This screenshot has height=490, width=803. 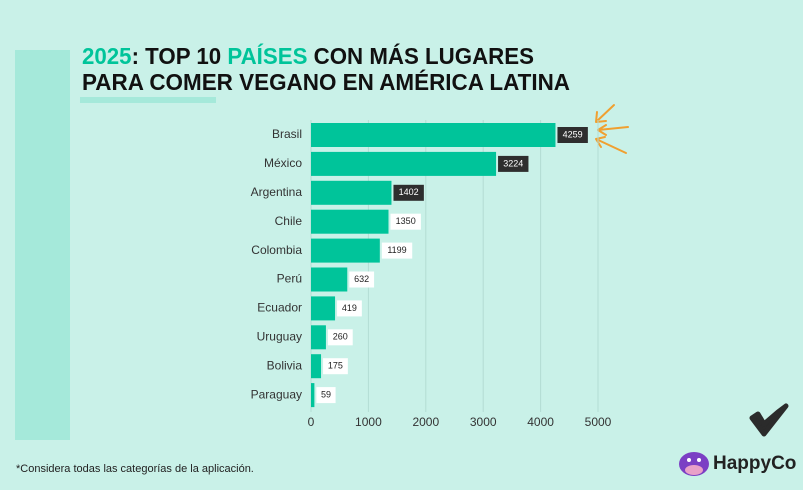 What do you see at coordinates (42, 245) in the screenshot?
I see `side-panel` at bounding box center [42, 245].